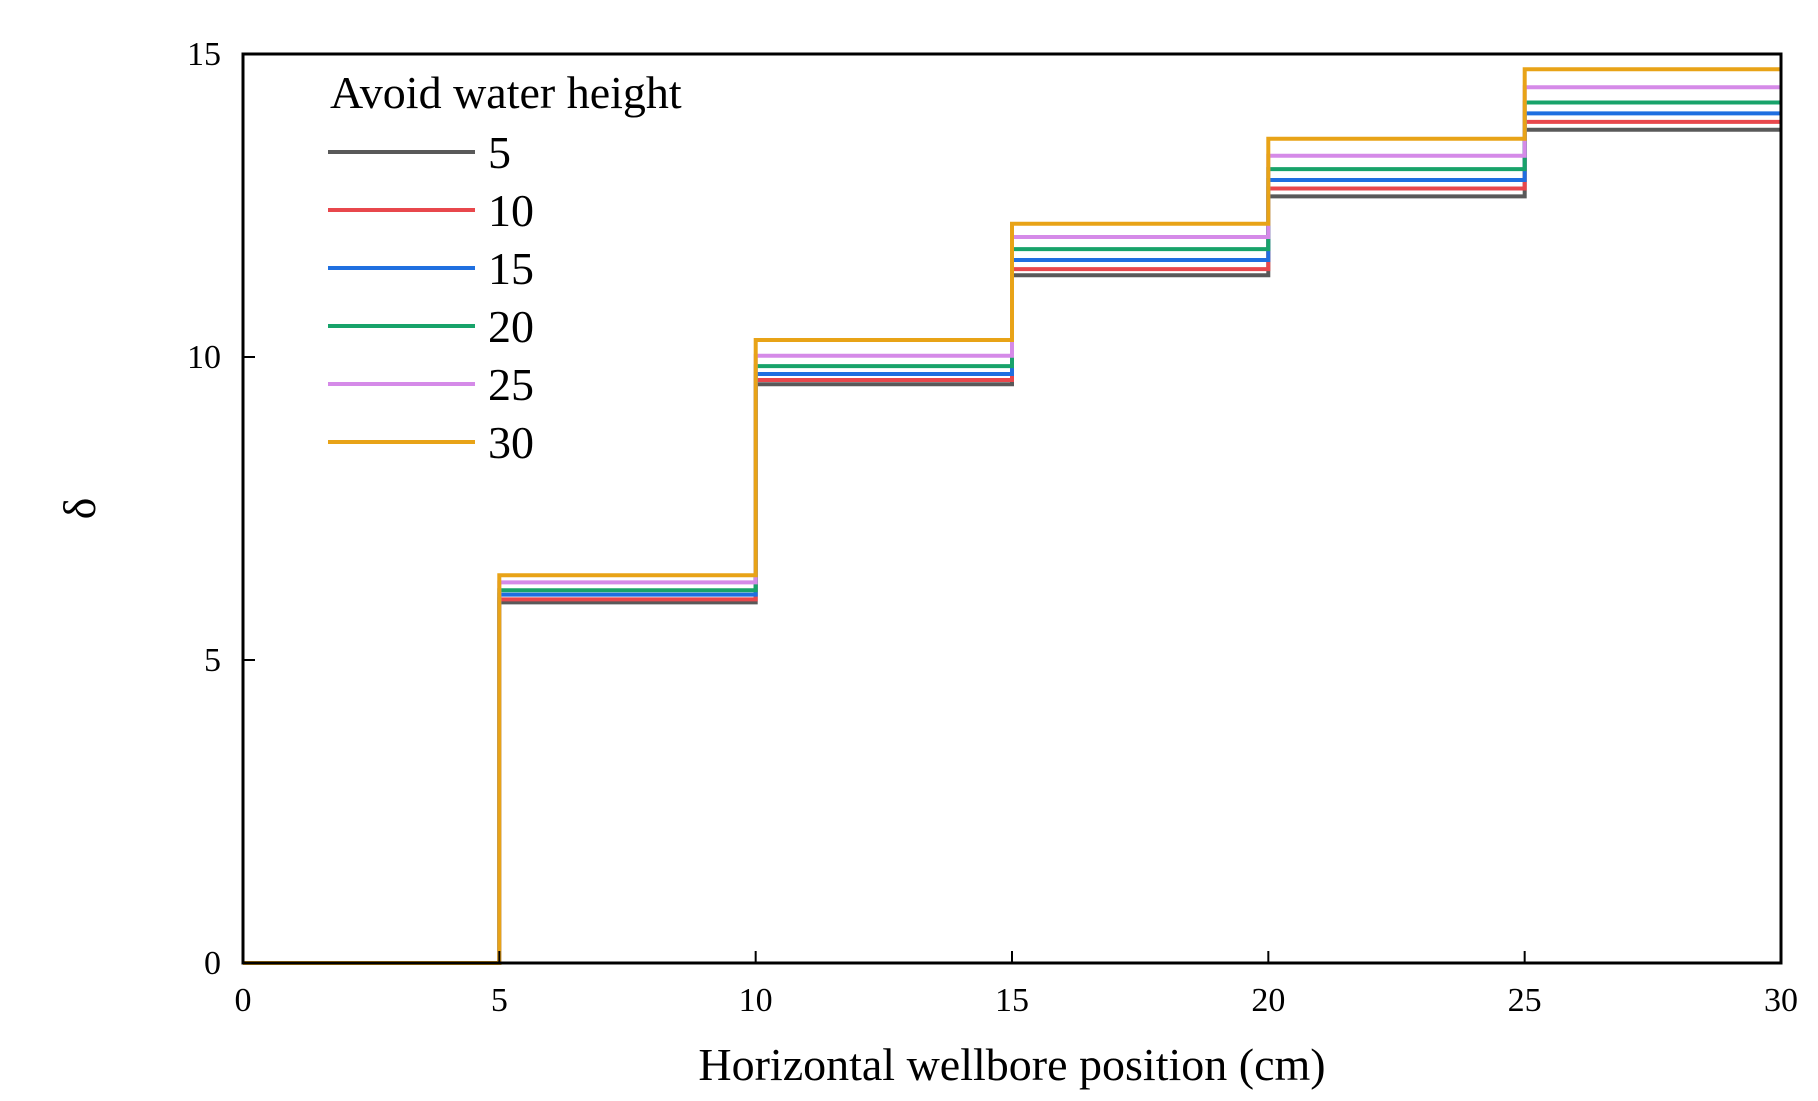  What do you see at coordinates (204, 357) in the screenshot?
I see `y-tick-label: 10` at bounding box center [204, 357].